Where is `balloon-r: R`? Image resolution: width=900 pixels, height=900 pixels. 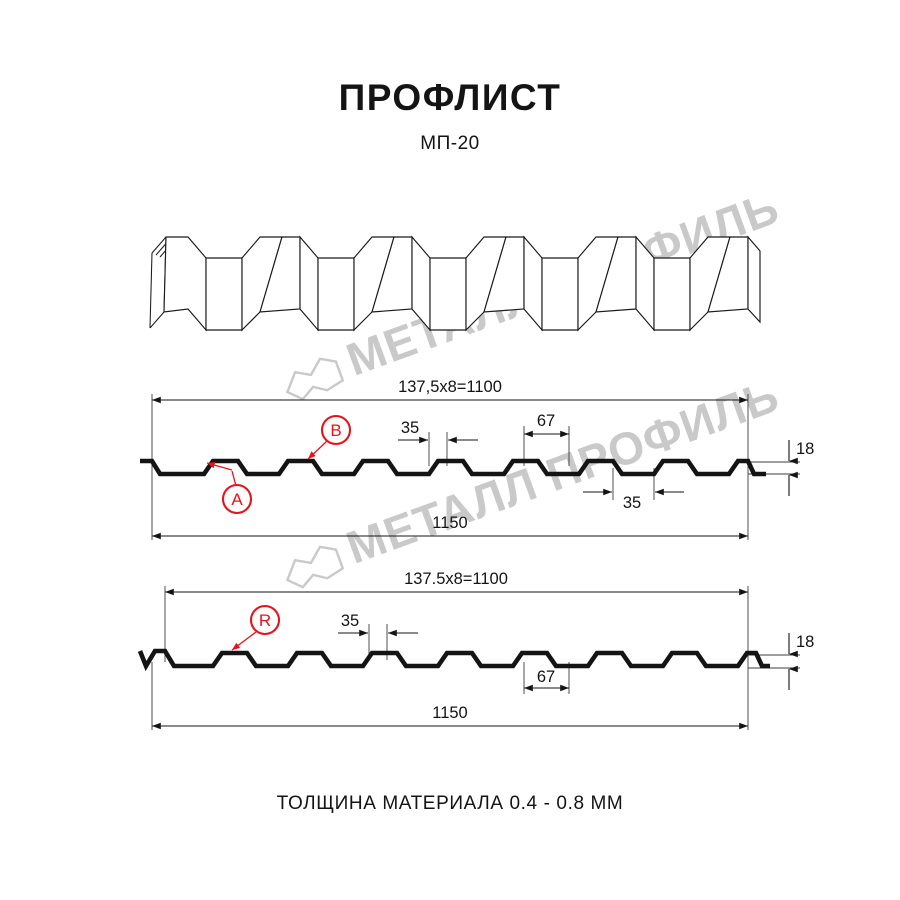 balloon-r: R is located at coordinates (256, 627).